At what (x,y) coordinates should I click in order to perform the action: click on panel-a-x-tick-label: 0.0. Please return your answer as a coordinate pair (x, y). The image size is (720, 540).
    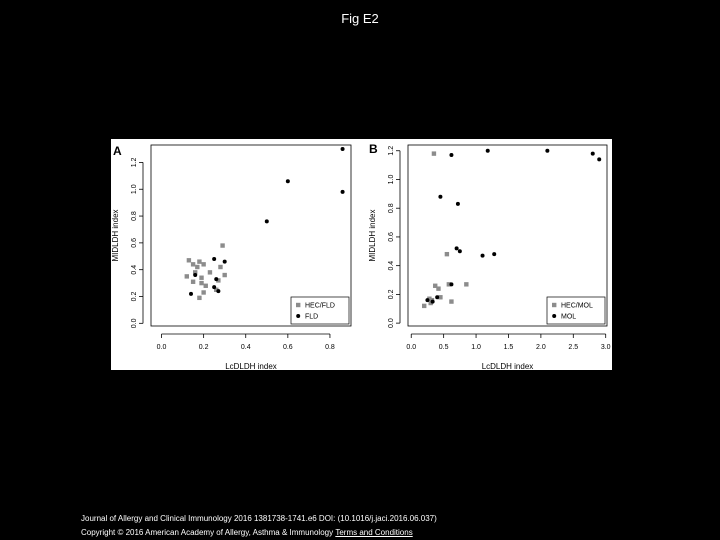
    Looking at the image, I should click on (162, 347).